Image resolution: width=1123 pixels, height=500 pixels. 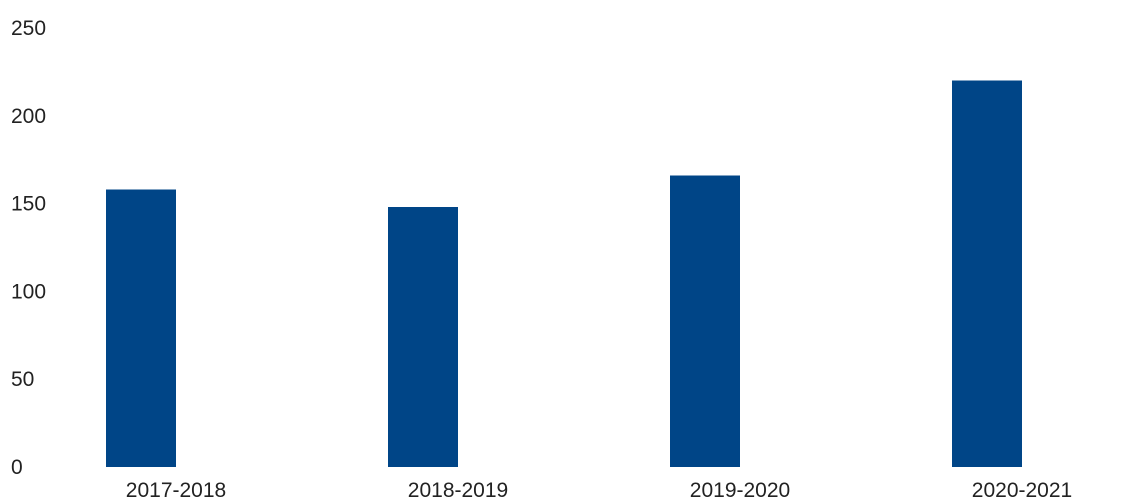 What do you see at coordinates (599, 489) in the screenshot?
I see `x-axis-labels: 2017-2018 2018-2019 2019-2020 2020-2021` at bounding box center [599, 489].